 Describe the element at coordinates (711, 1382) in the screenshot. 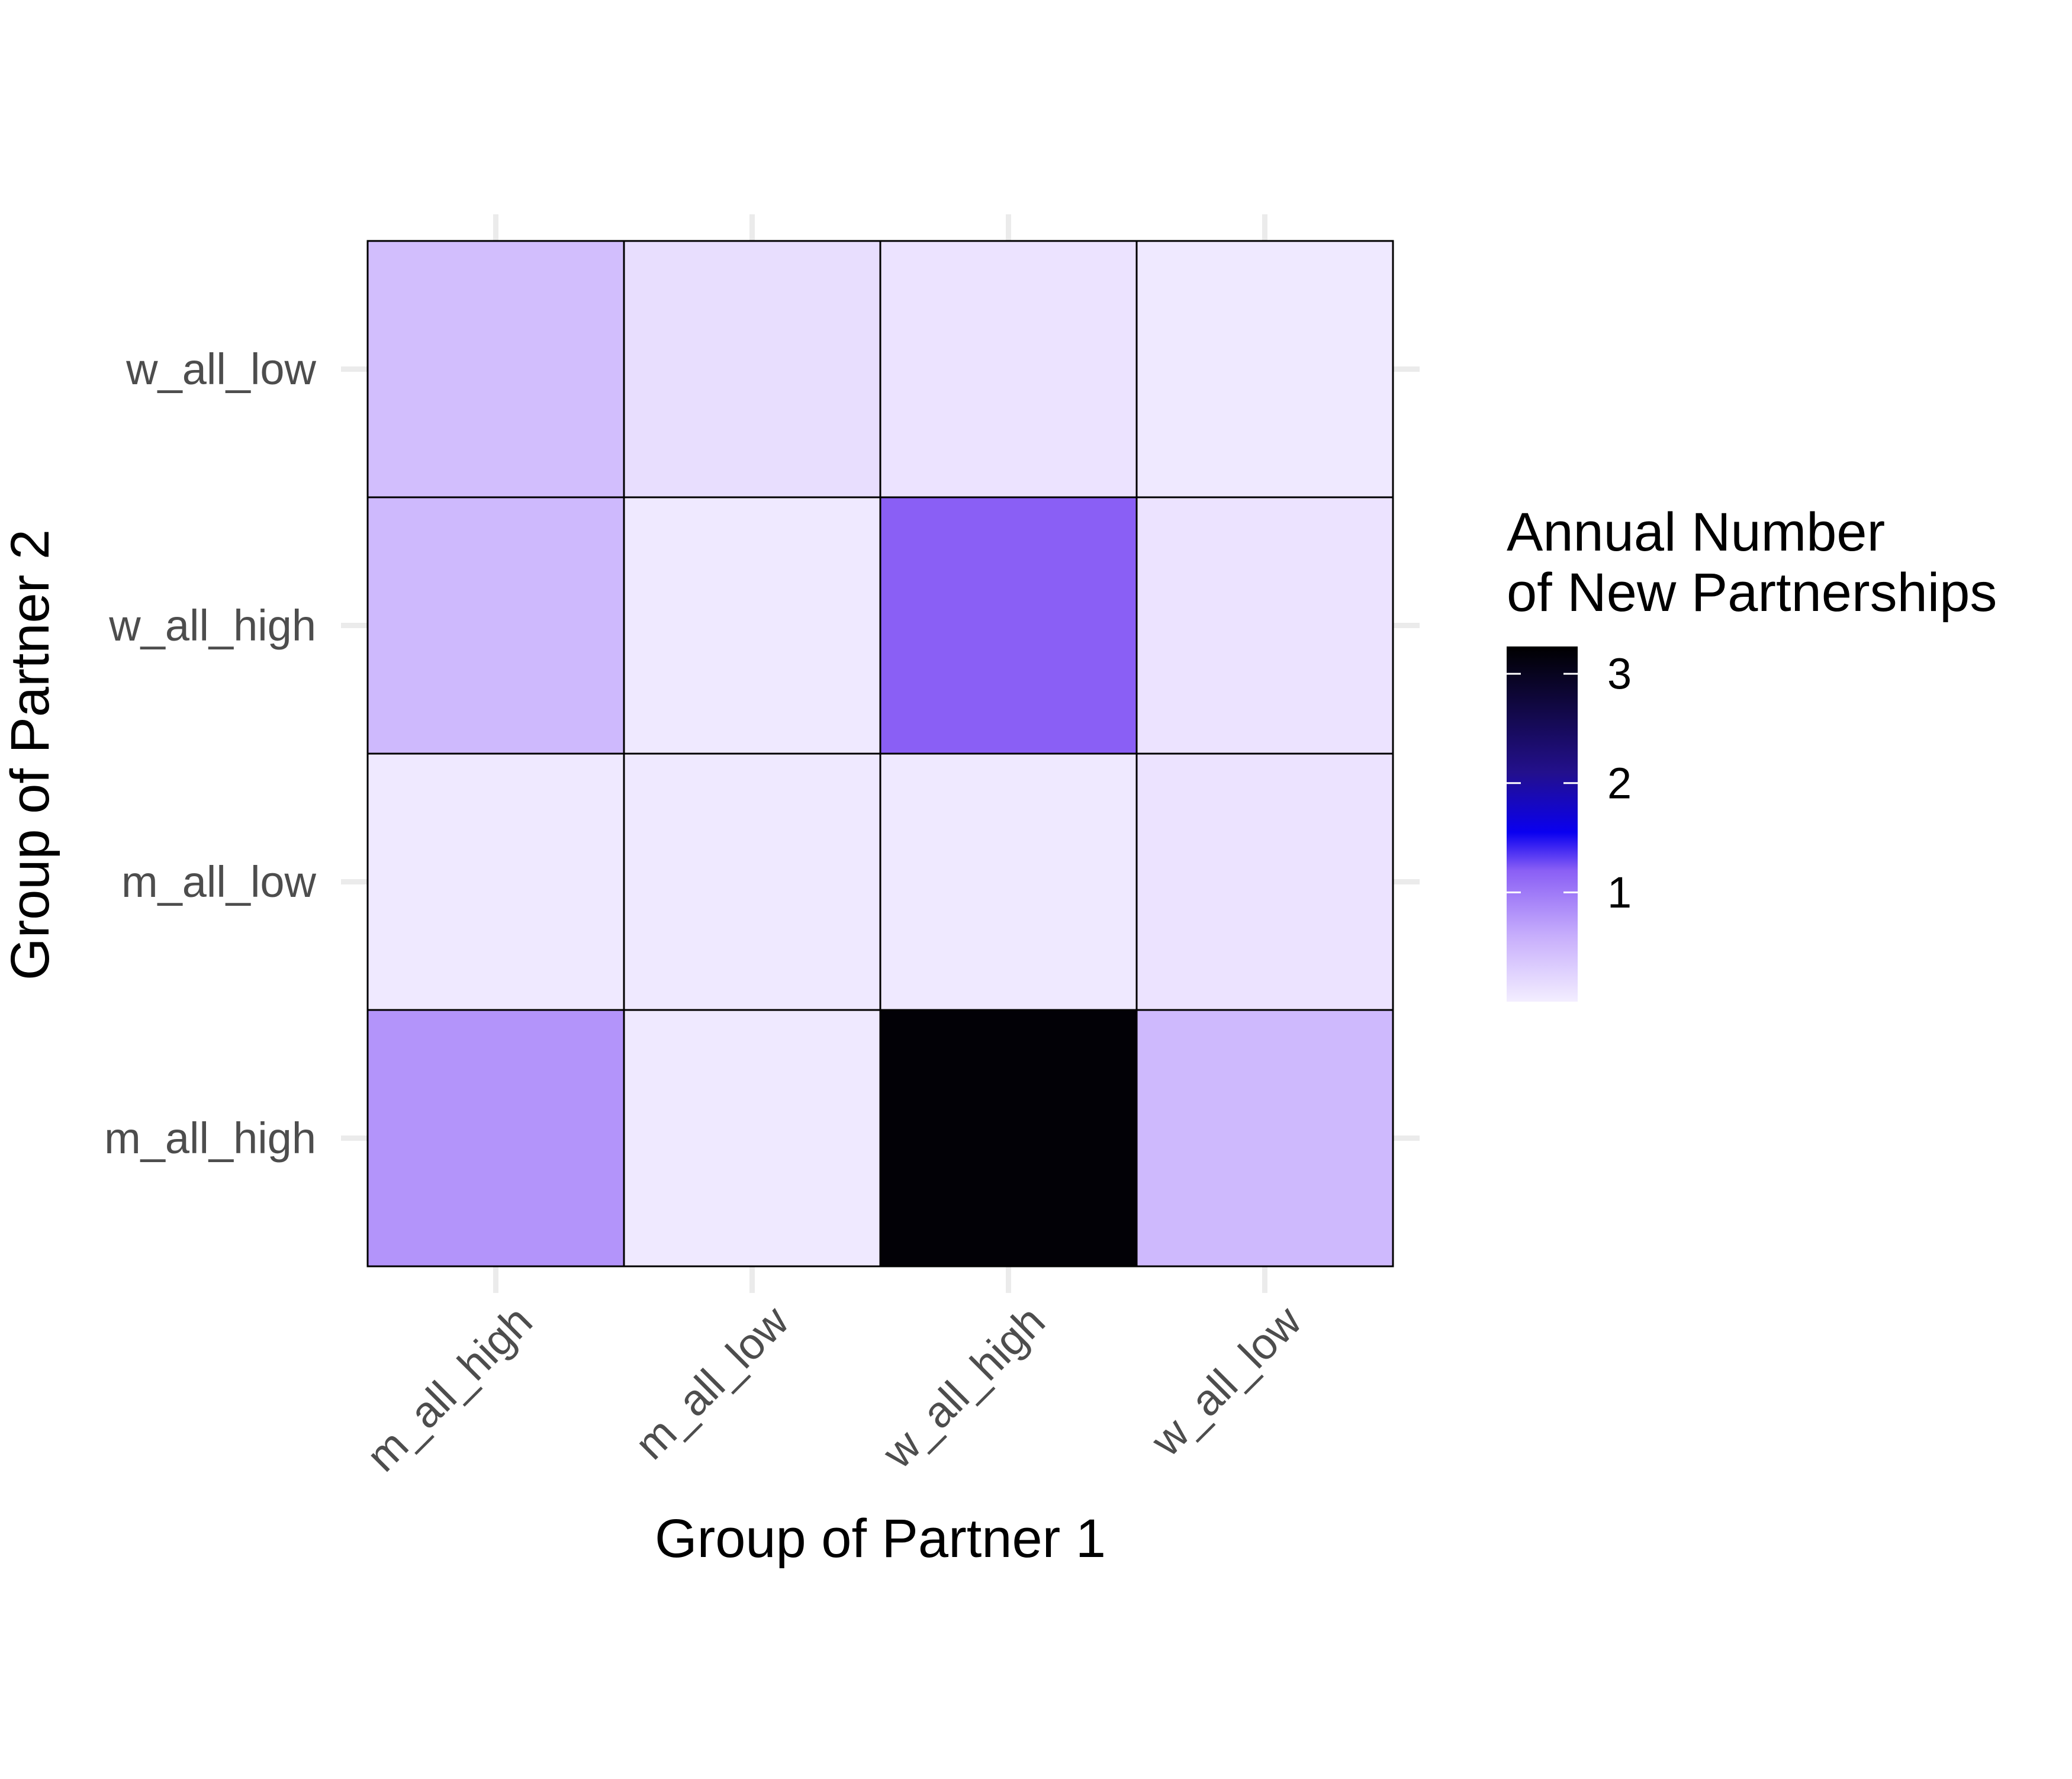

I see `x-tick-label: m_all_low` at that location.